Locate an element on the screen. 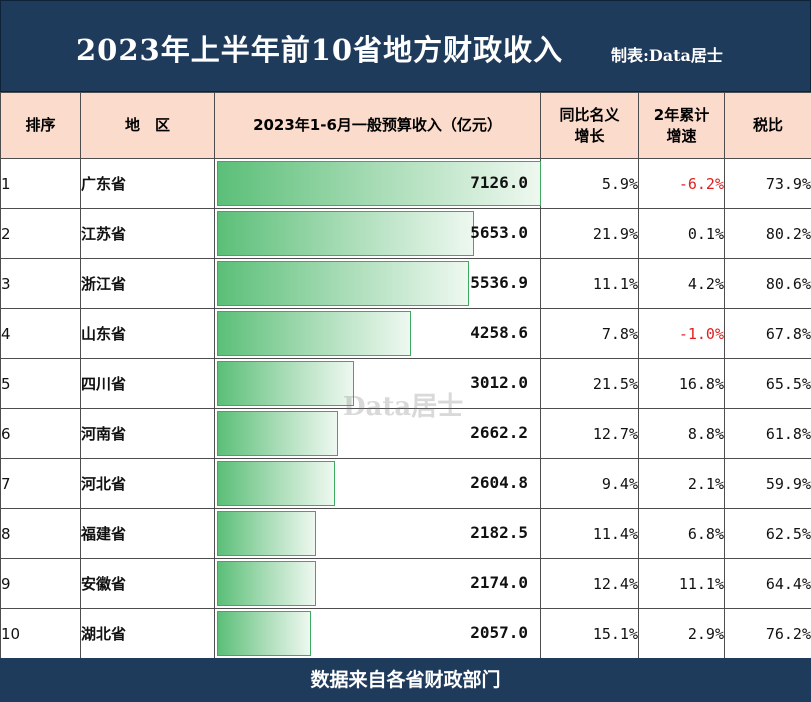 The height and width of the screenshot is (702, 811). two-year-growth-cell: 6.8% is located at coordinates (681, 533).